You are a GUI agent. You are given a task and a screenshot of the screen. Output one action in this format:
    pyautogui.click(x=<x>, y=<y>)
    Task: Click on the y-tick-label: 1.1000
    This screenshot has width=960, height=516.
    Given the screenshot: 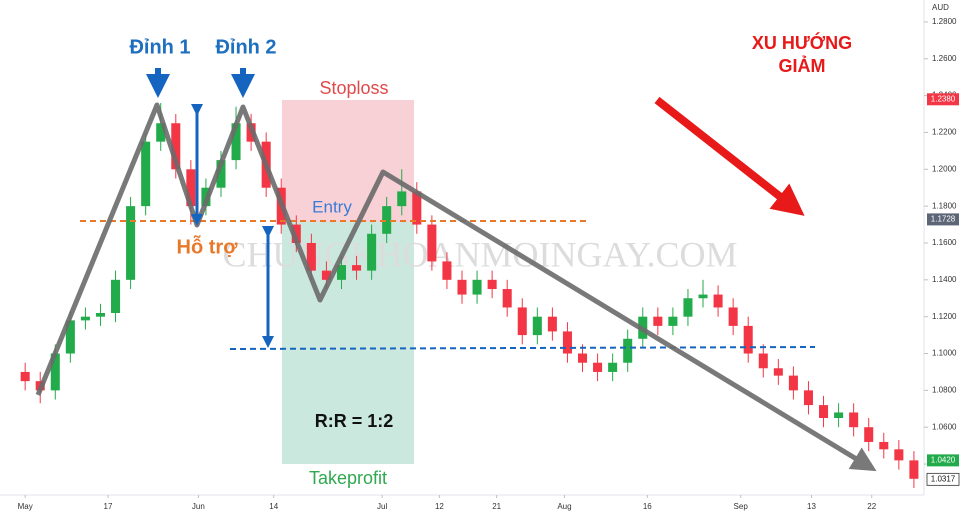 What is the action you would take?
    pyautogui.click(x=944, y=353)
    